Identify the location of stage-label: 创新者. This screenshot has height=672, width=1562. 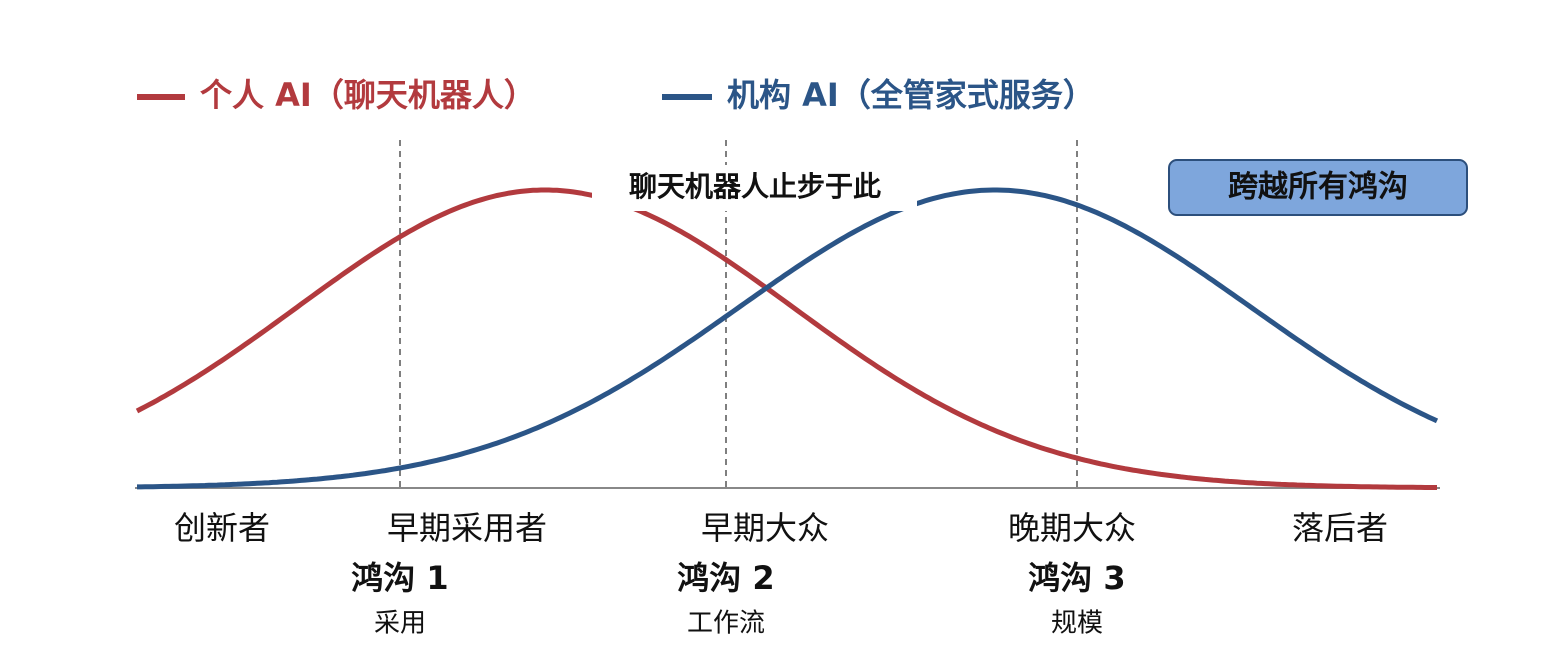
(222, 528).